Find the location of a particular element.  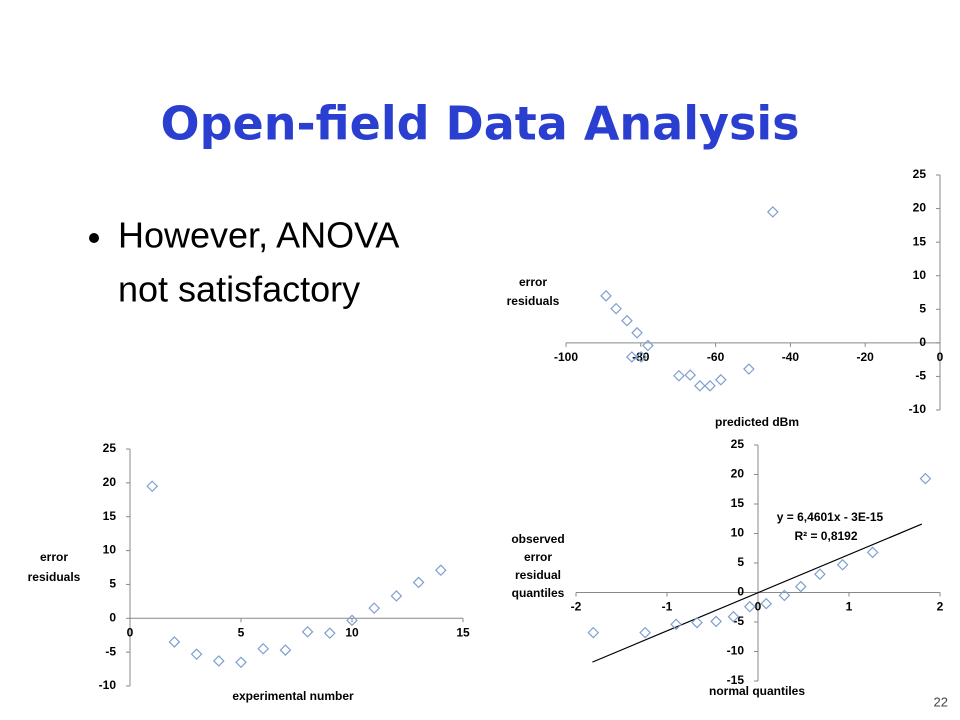

y-axis-label: observed is located at coordinates (537, 539).